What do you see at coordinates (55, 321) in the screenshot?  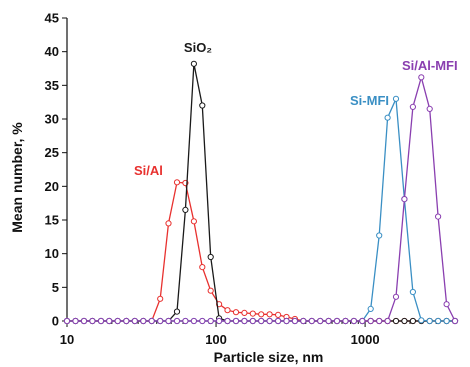 I see `y-tick-label: 0` at bounding box center [55, 321].